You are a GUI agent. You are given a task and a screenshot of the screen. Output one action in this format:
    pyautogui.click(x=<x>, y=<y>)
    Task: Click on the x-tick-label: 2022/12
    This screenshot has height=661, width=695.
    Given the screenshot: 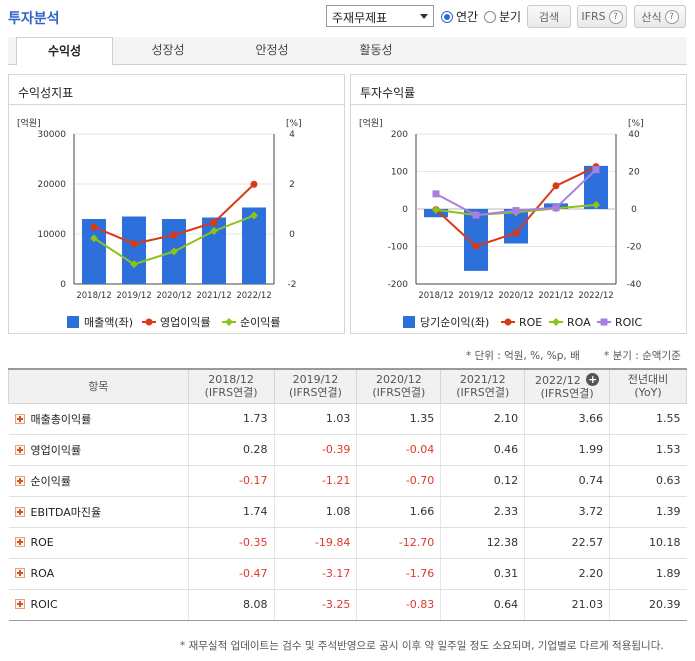 What is the action you would take?
    pyautogui.click(x=253, y=296)
    